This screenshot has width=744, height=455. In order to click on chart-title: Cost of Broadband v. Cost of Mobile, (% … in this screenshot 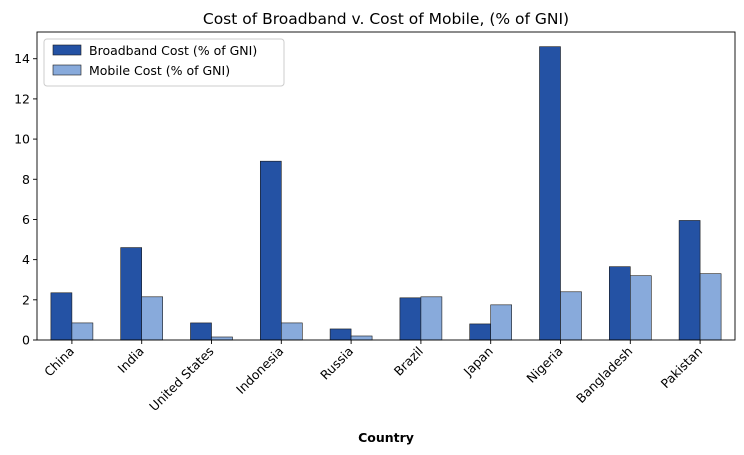, I will do `click(386, 19)`.